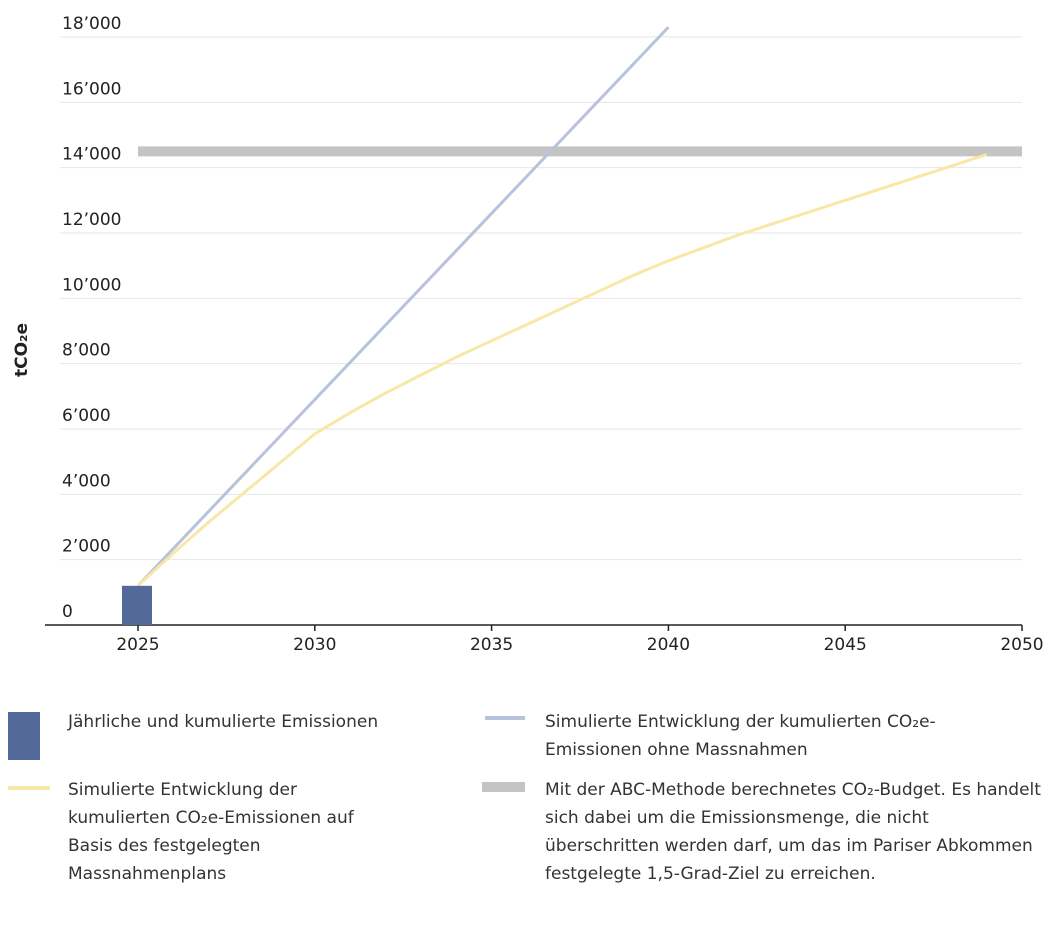 The width and height of the screenshot is (1051, 947). Describe the element at coordinates (86, 351) in the screenshot. I see `y-tick-label: 8’000` at that location.